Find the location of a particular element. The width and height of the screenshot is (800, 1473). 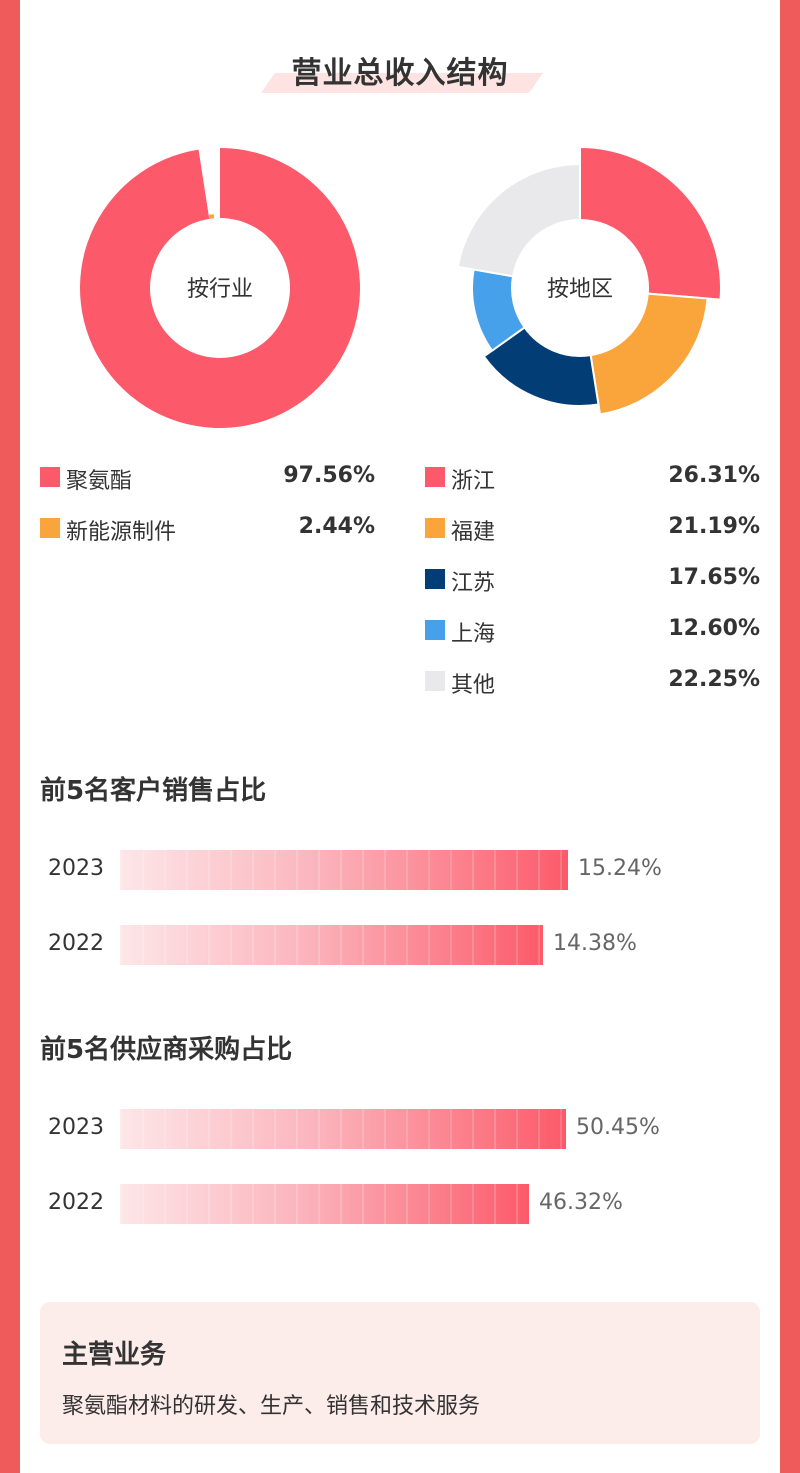

bar-row: 2022 46.32% is located at coordinates (400, 1205).